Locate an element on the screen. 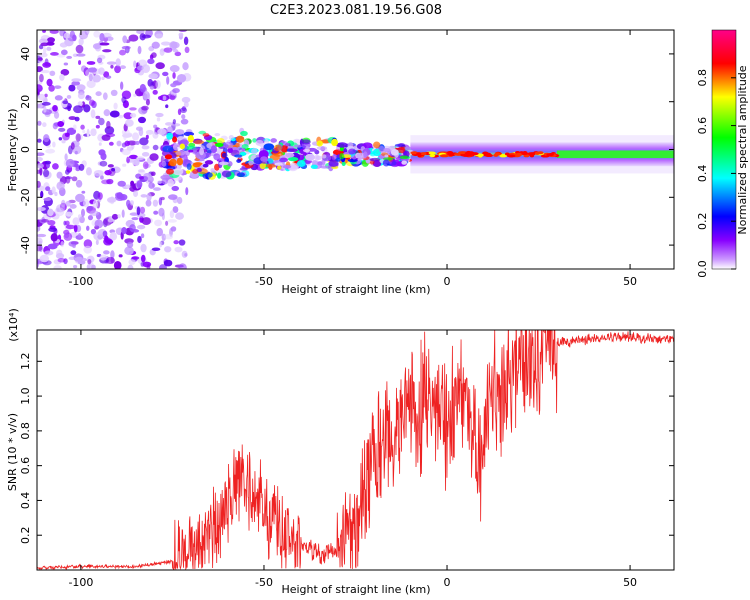 This screenshot has height=600, width=750. colorbar-tick-label: 0.2 is located at coordinates (702, 221).